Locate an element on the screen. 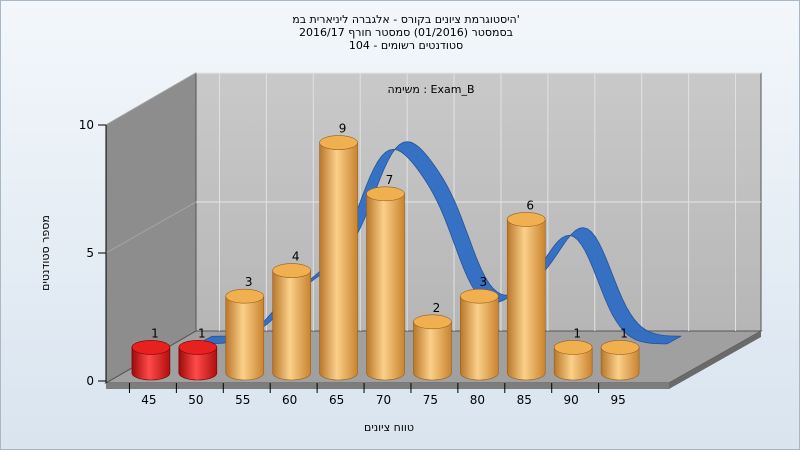 Image resolution: width=800 pixels, height=451 pixels. x-tick-label: 90 is located at coordinates (571, 400).